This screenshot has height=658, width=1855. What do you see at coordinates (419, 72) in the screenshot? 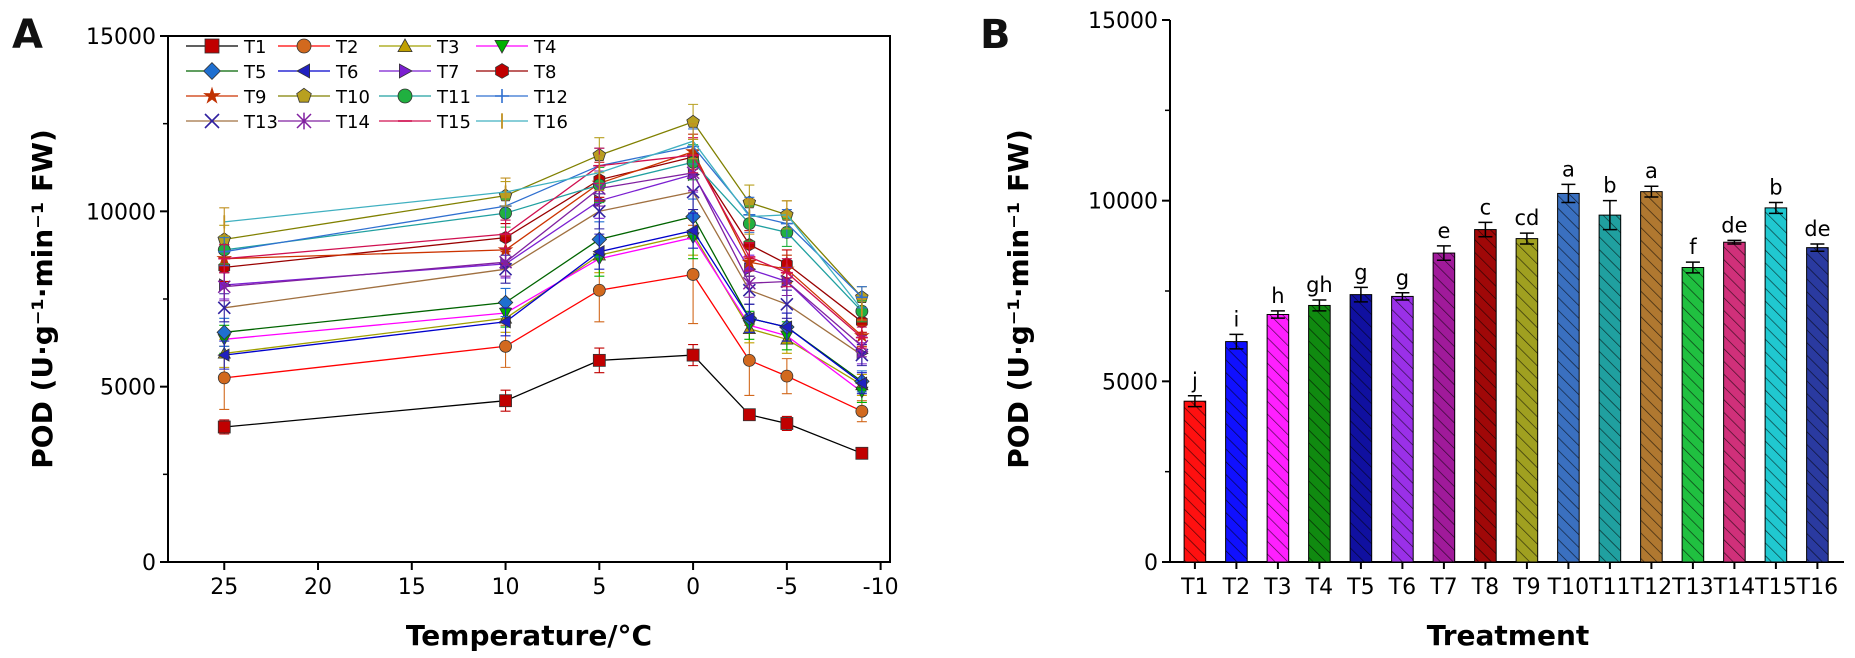
I see `legend-item-t7: T7` at bounding box center [419, 72].